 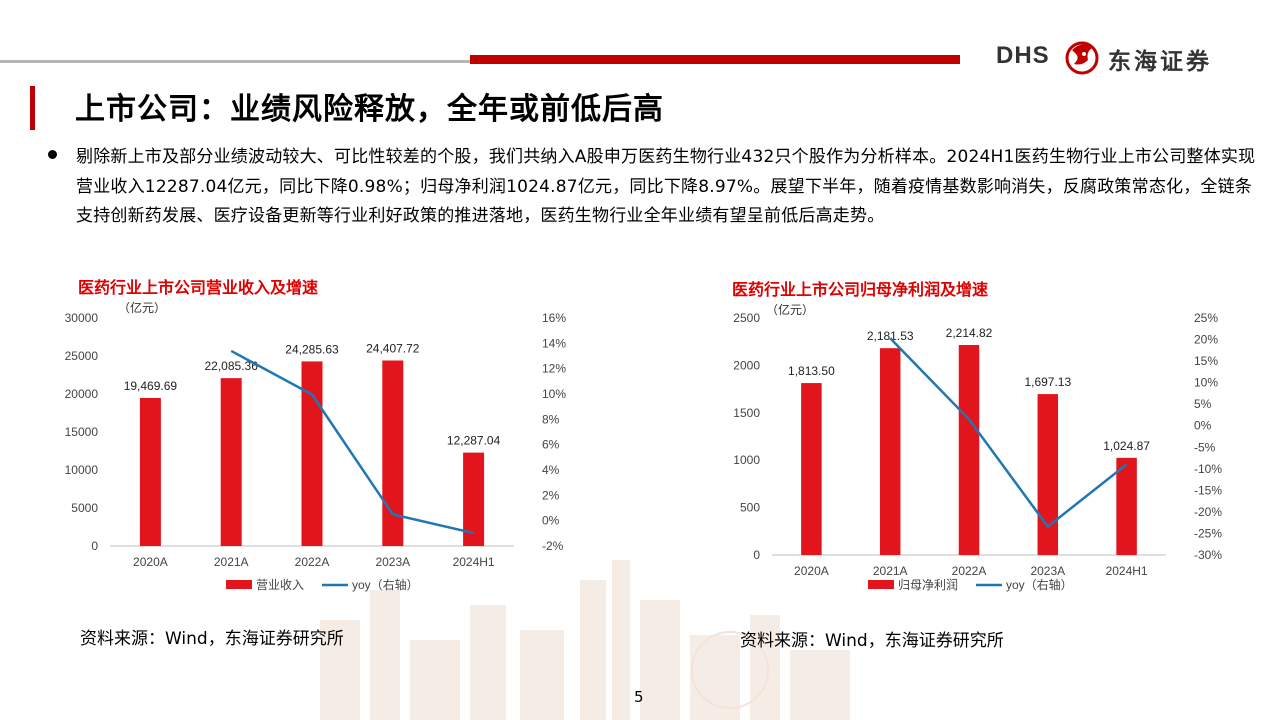 What do you see at coordinates (554, 318) in the screenshot?
I see `y-tick-right: 16%` at bounding box center [554, 318].